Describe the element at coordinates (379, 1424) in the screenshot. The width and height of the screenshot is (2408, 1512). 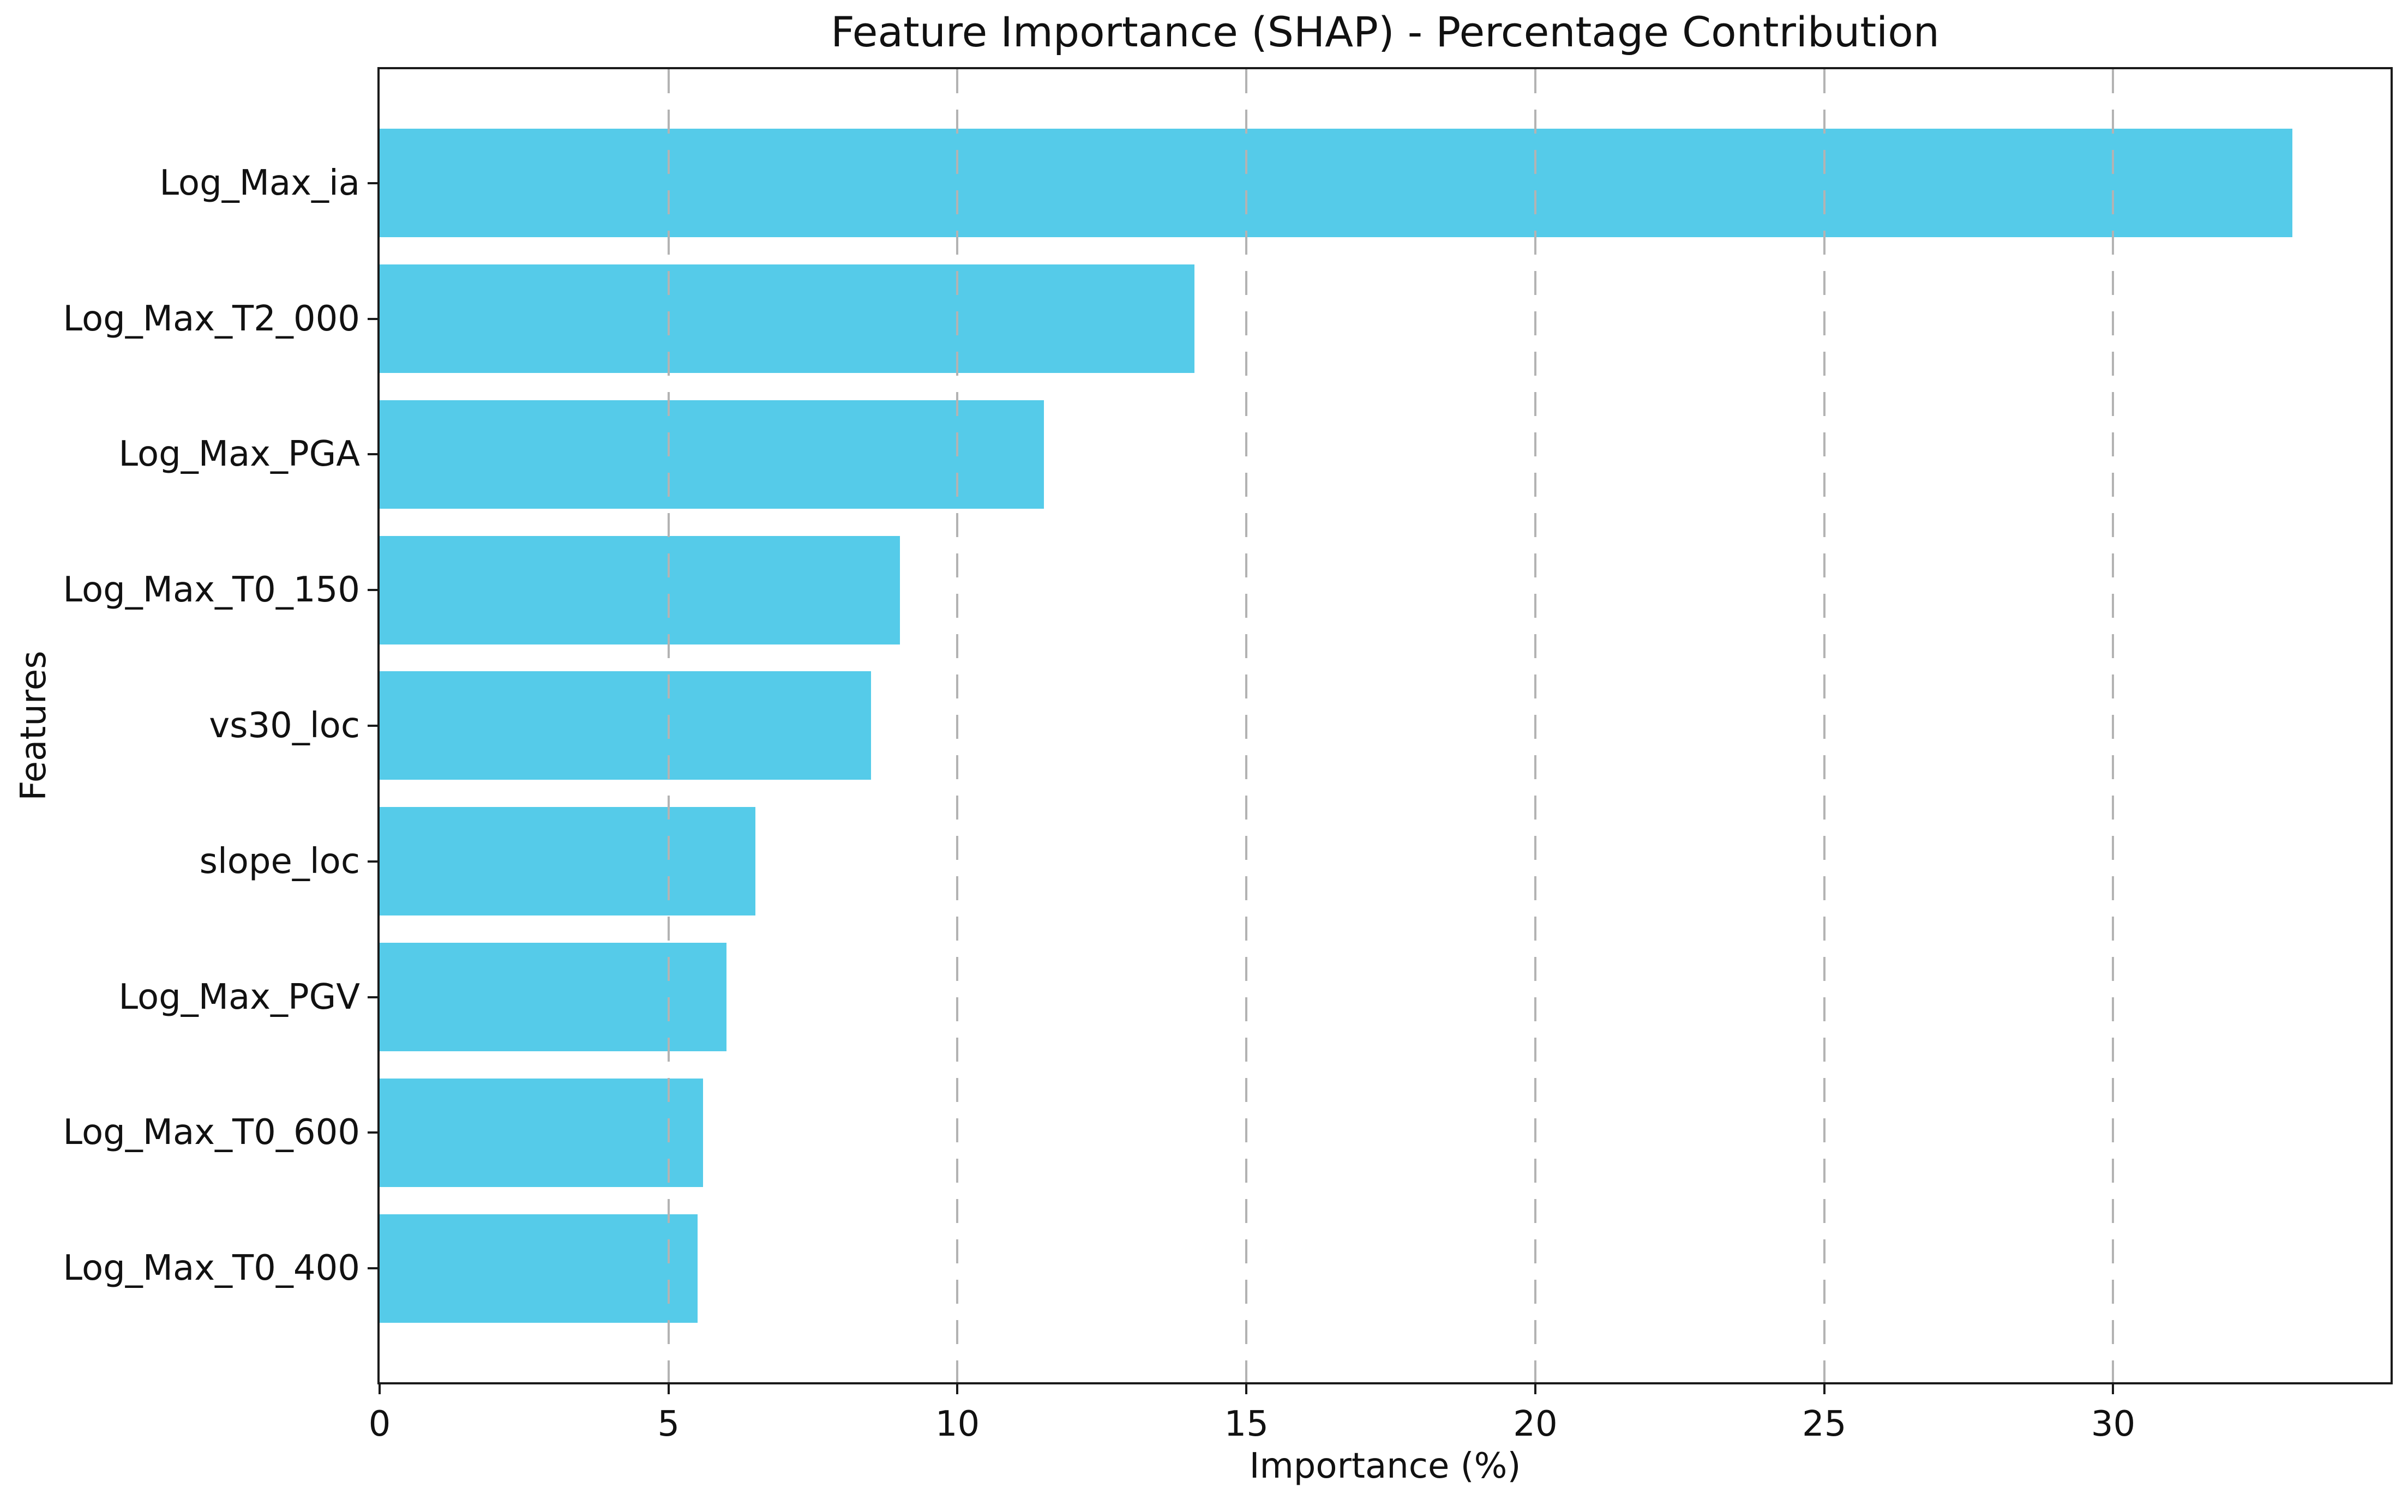
I see `x-tick-label: 0` at that location.